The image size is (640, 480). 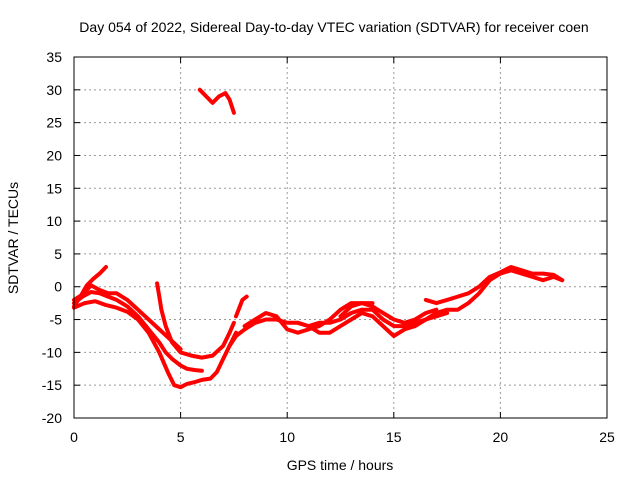 I want to click on y-tick-label-10: 10, so click(x=54, y=221).